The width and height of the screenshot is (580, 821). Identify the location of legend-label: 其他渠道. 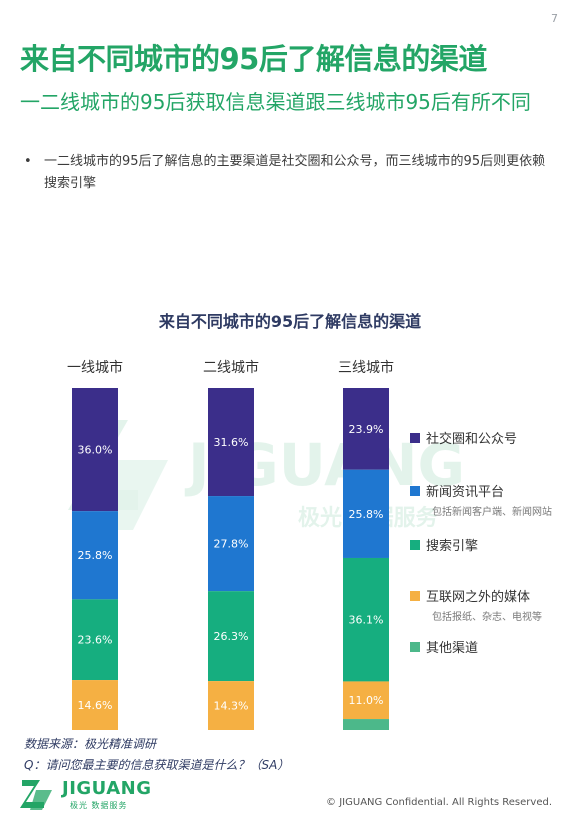
(452, 648).